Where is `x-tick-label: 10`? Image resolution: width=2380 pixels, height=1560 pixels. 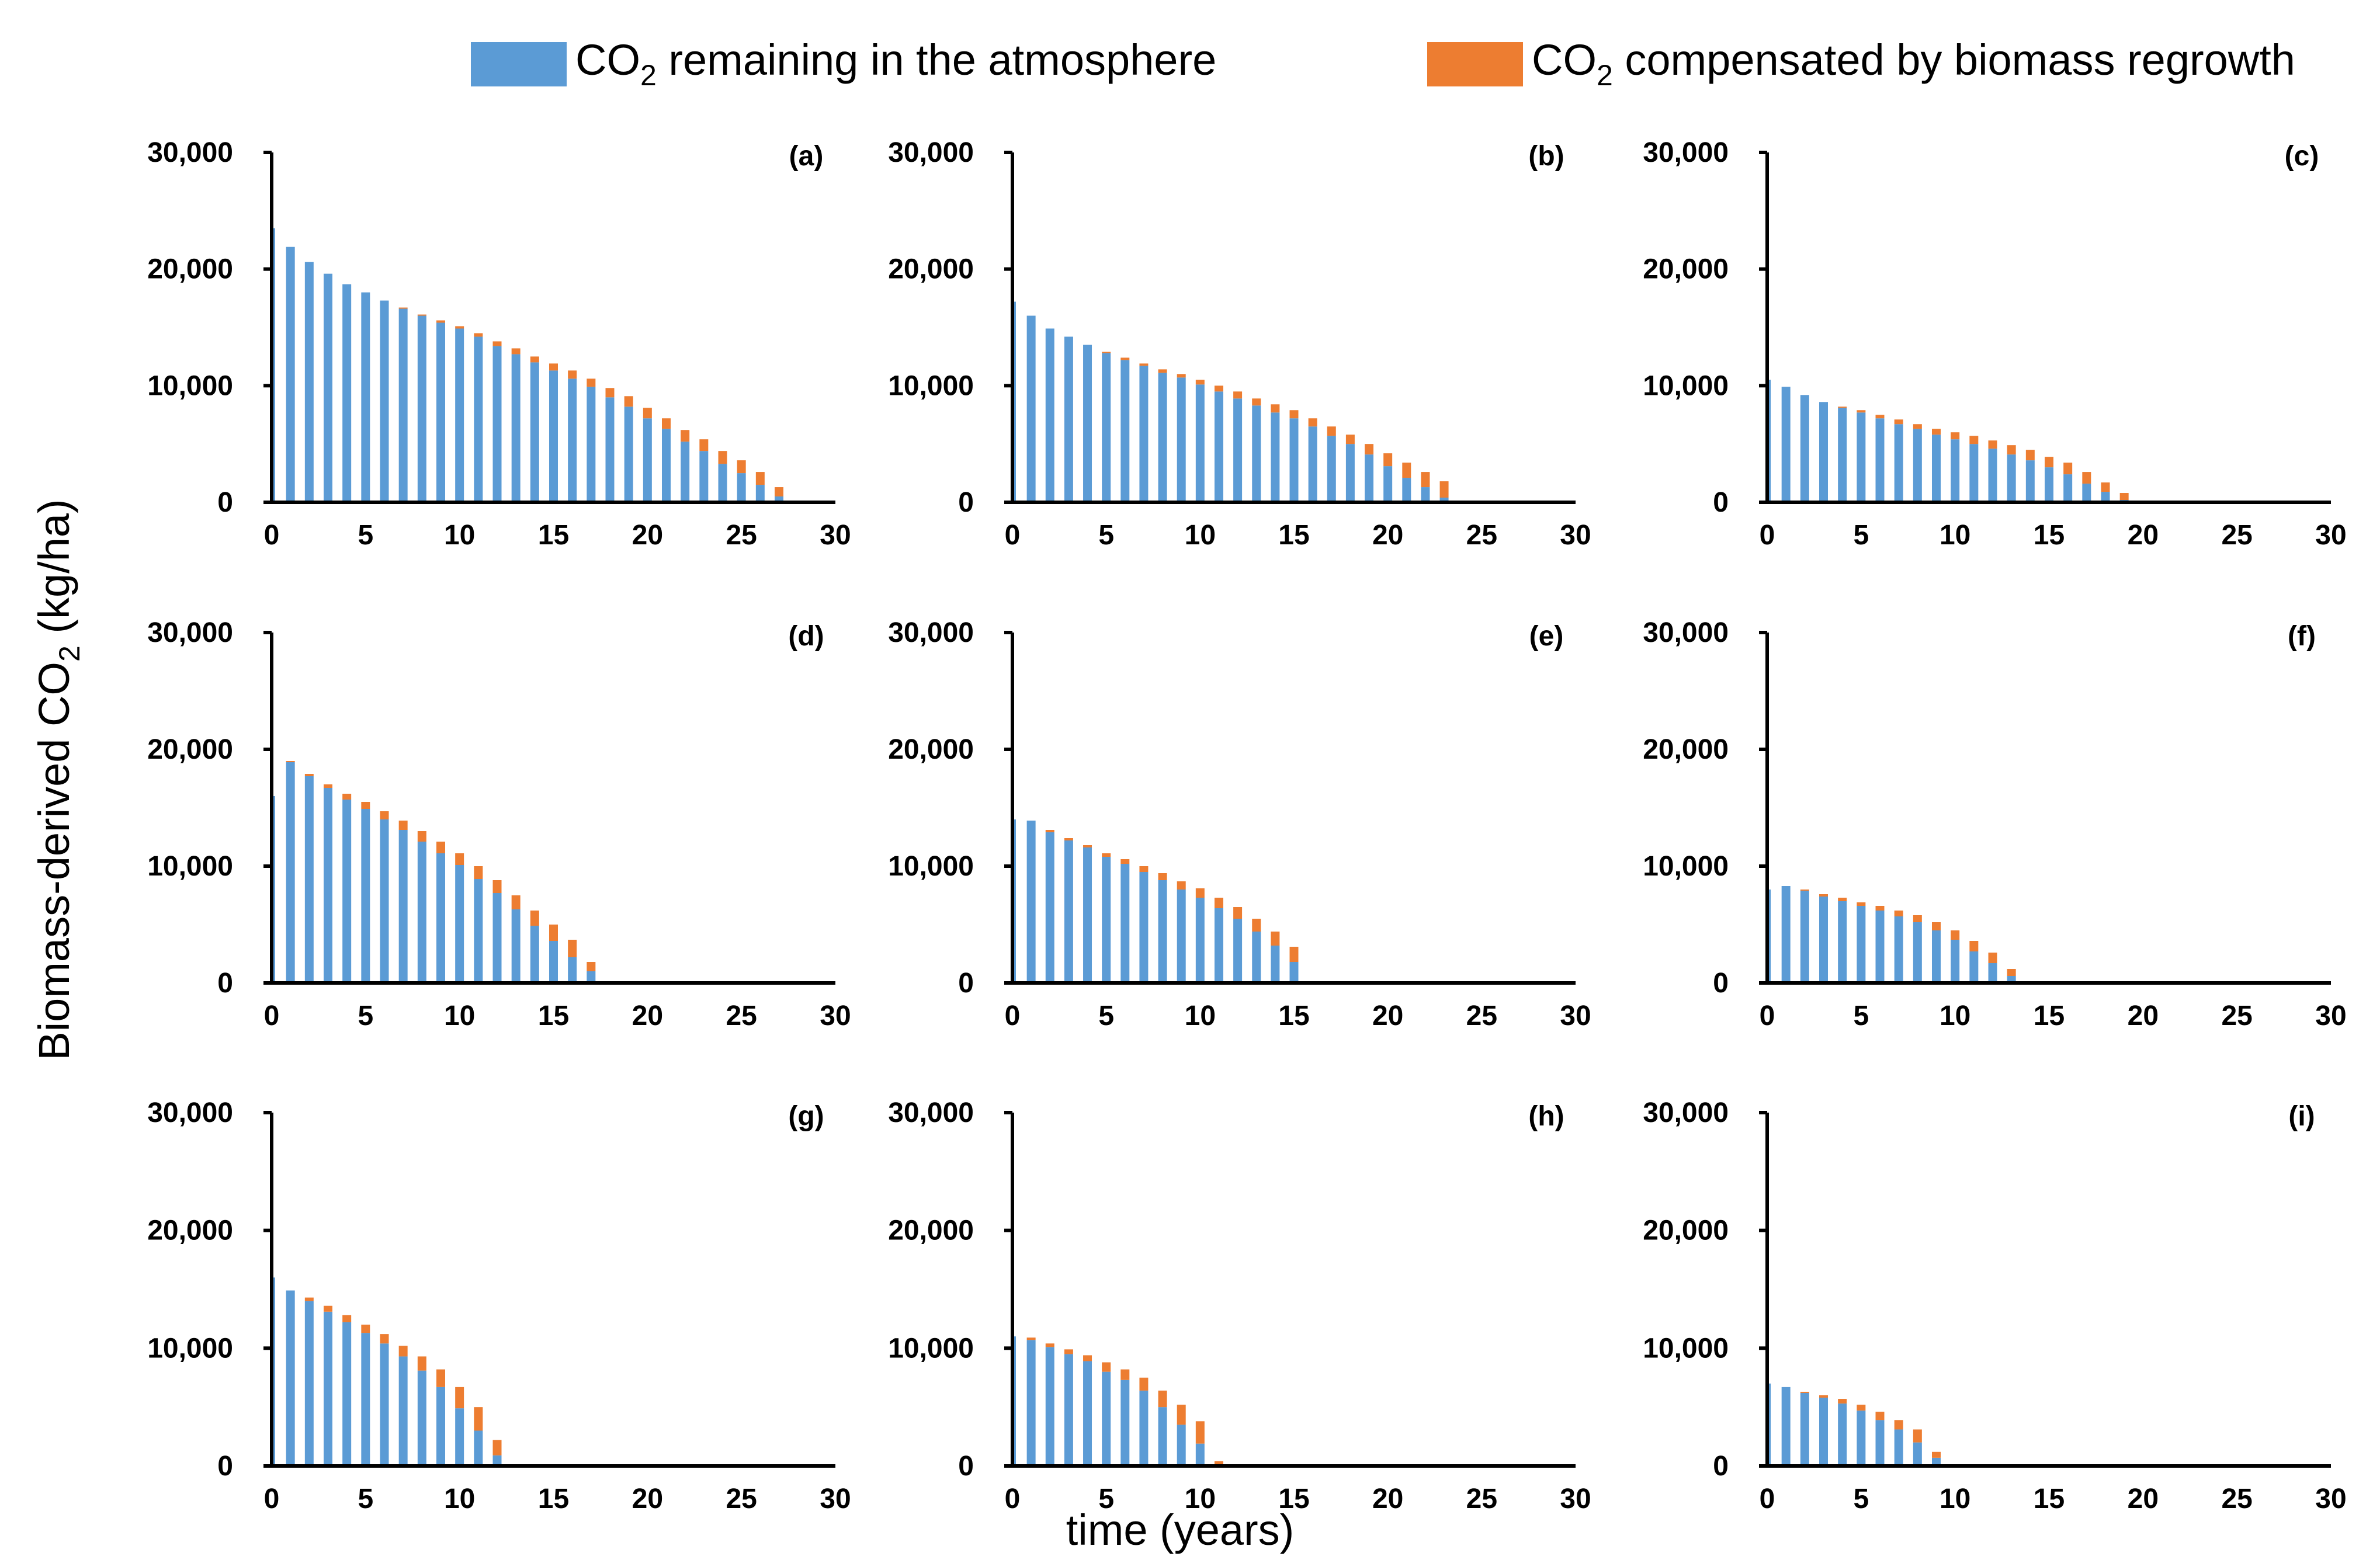
x-tick-label: 10 is located at coordinates (1200, 1498).